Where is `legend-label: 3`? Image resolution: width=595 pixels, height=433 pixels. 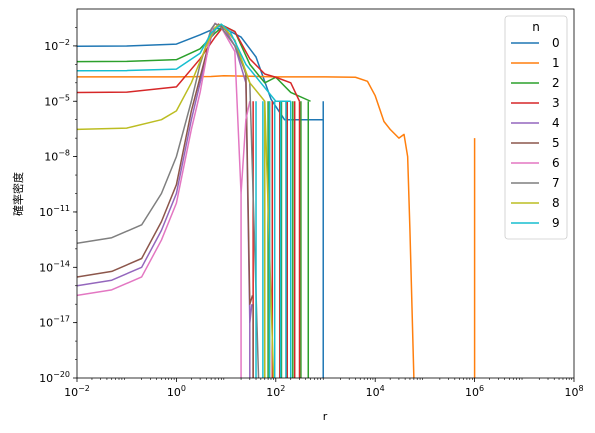
legend-label: 3 is located at coordinates (556, 103).